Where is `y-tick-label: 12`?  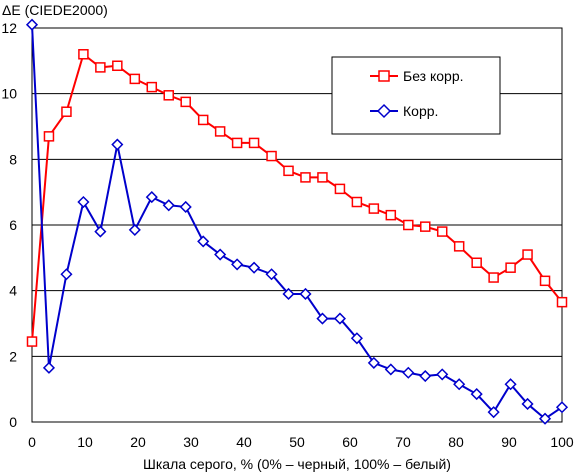 y-tick-label: 12 is located at coordinates (9, 28).